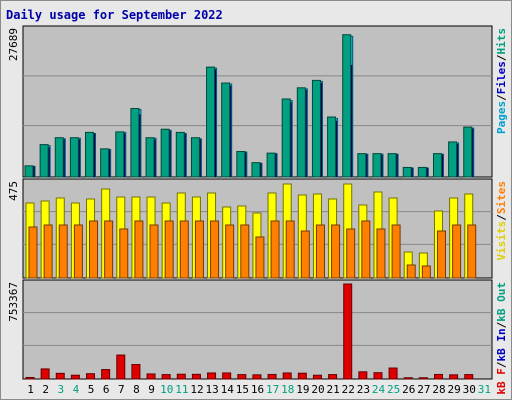  What do you see at coordinates (302, 389) in the screenshot?
I see `day-label-19: 19` at bounding box center [302, 389].